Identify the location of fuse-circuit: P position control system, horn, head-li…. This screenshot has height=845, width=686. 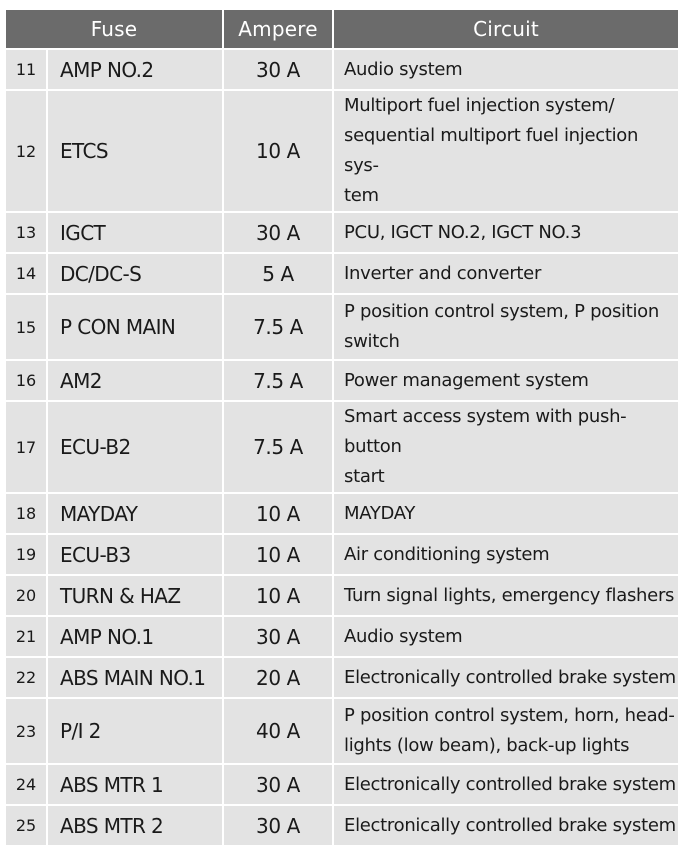
(505, 730).